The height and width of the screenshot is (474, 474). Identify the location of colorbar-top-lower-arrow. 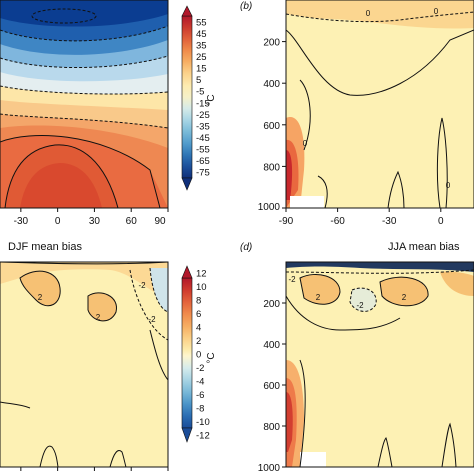
(187, 184).